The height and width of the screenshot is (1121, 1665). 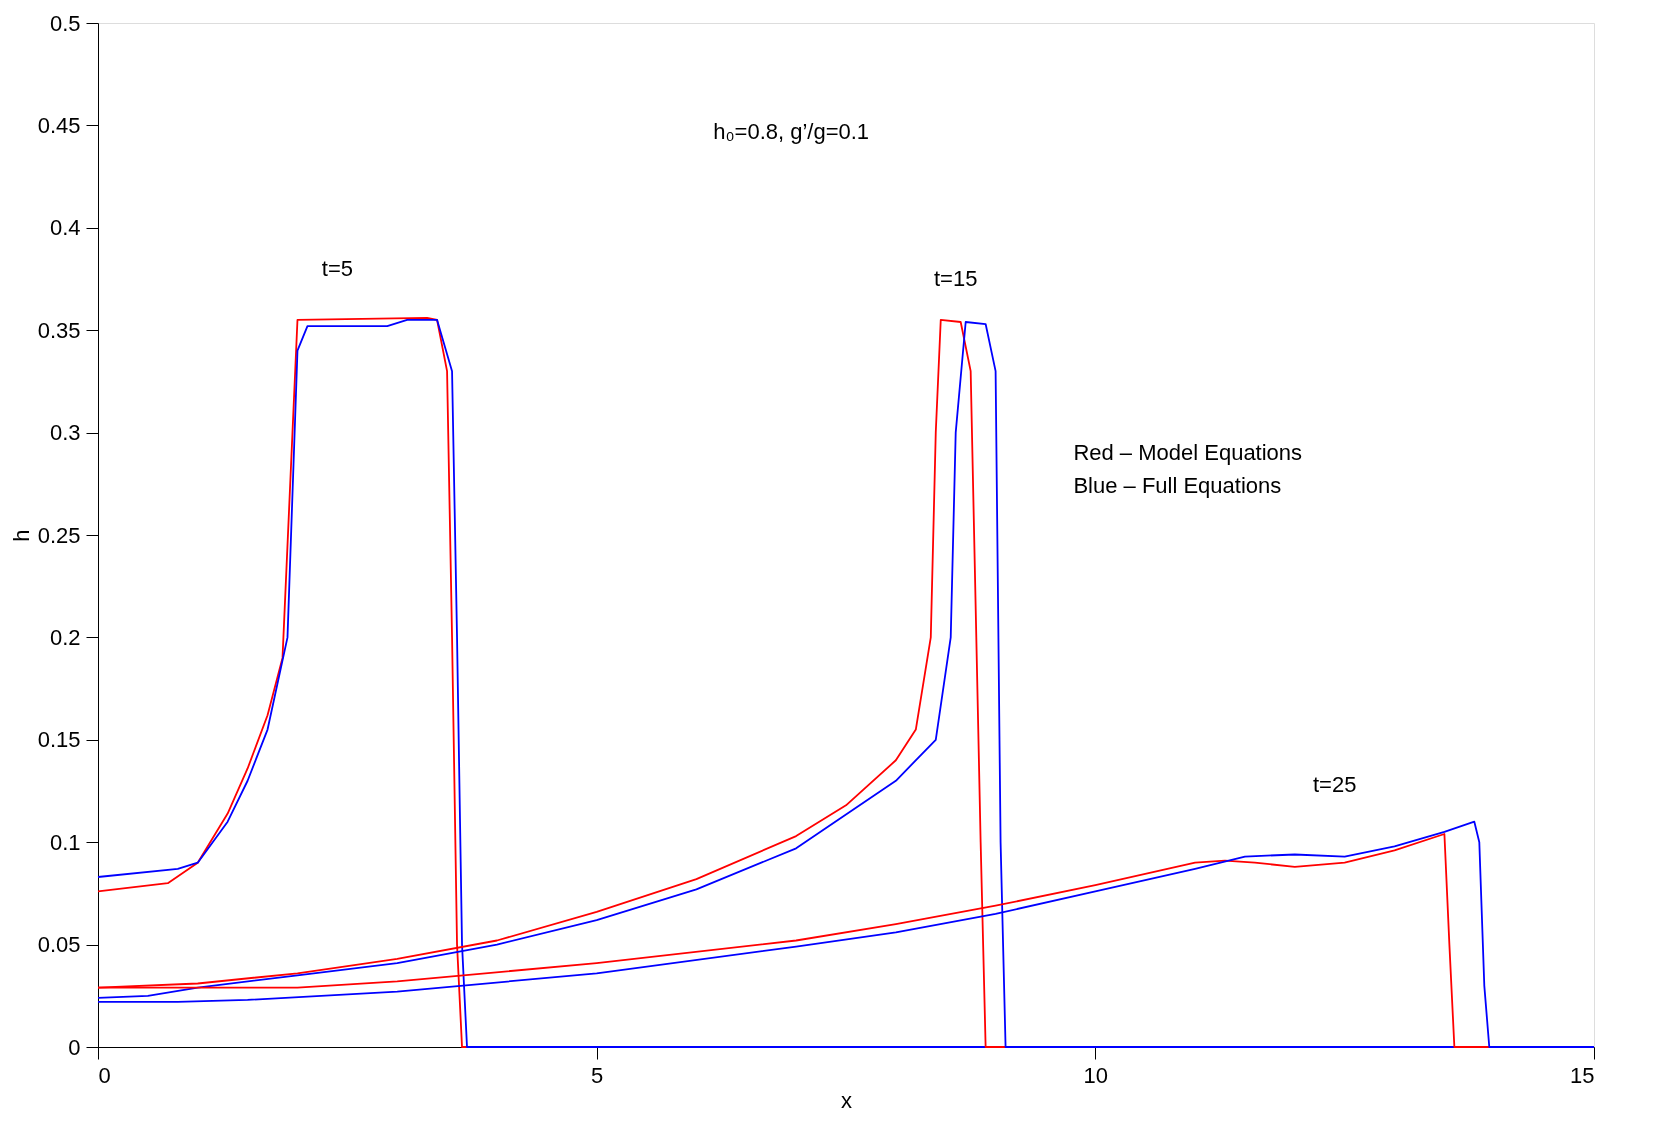 I want to click on x-axis-title: x, so click(x=846, y=1100).